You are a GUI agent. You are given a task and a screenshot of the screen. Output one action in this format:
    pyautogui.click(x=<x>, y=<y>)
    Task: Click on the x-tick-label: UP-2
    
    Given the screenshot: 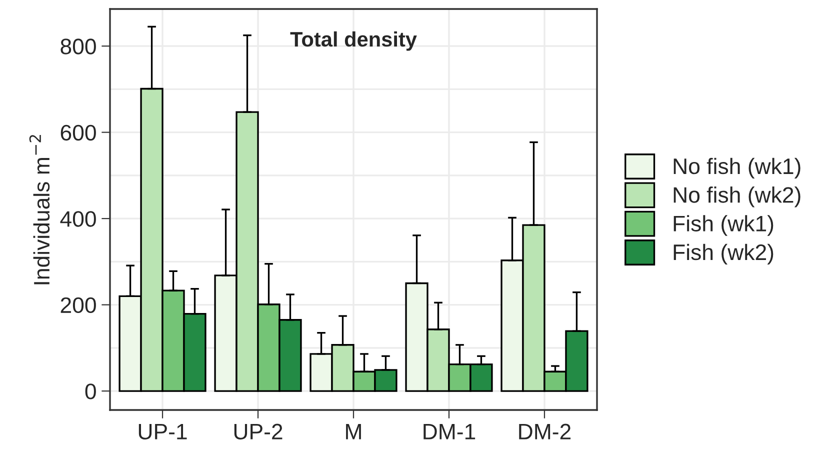 What is the action you would take?
    pyautogui.click(x=258, y=432)
    